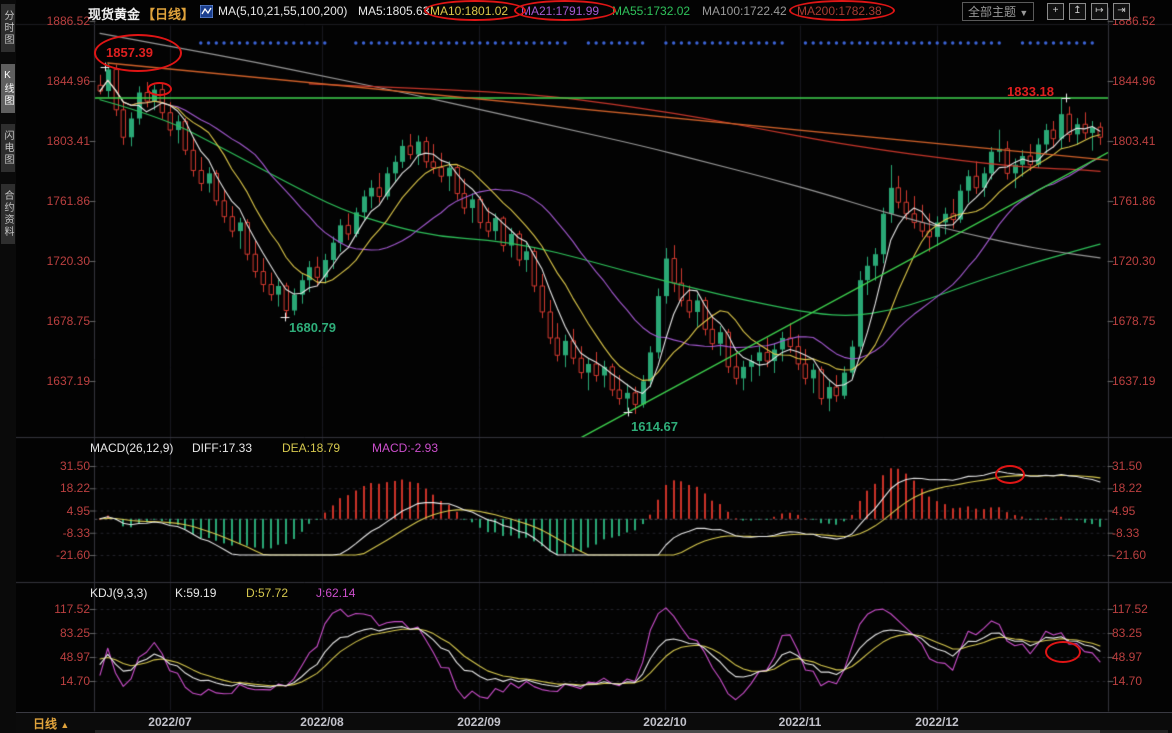 The image size is (1172, 733). Describe the element at coordinates (119, 593) in the screenshot. I see `kdj-title: KDJ(9,3,3)` at that location.